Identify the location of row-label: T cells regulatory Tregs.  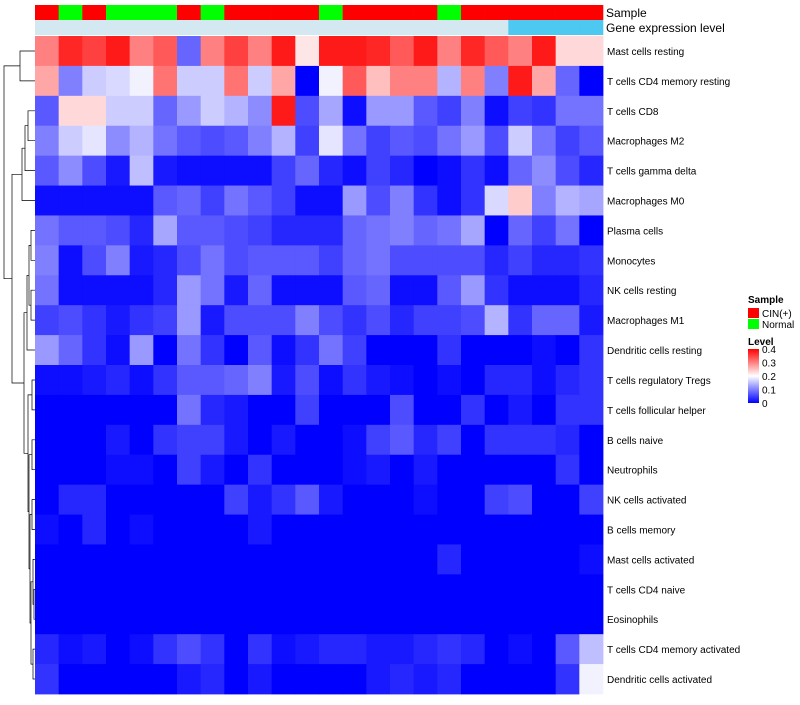
(659, 381).